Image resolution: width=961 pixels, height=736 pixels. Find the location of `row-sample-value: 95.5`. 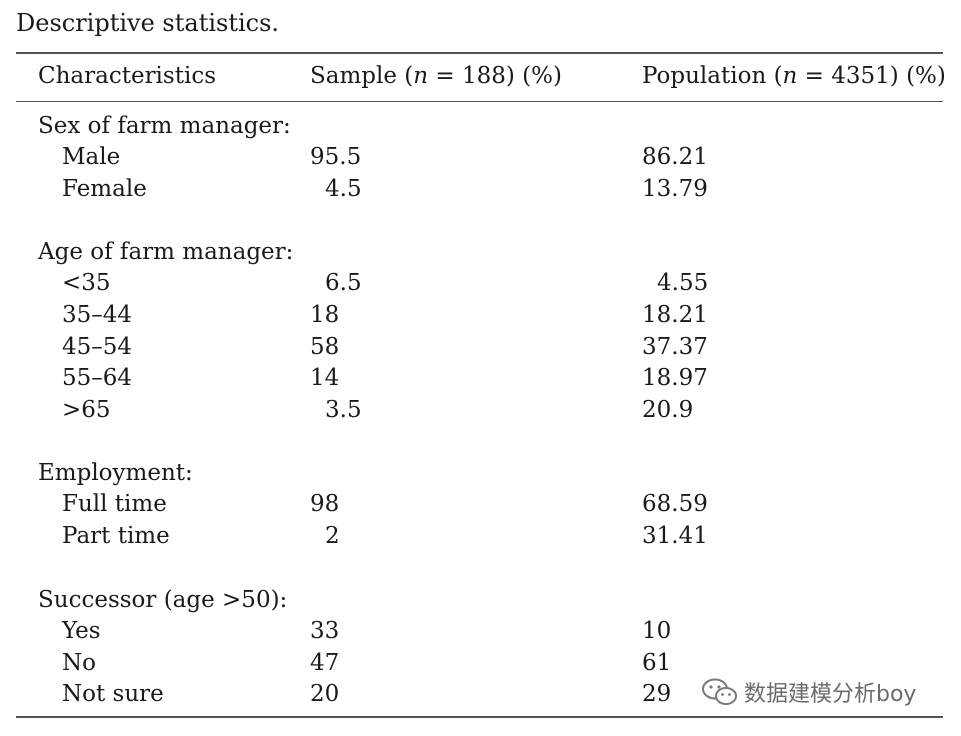

row-sample-value: 95.5 is located at coordinates (336, 157).